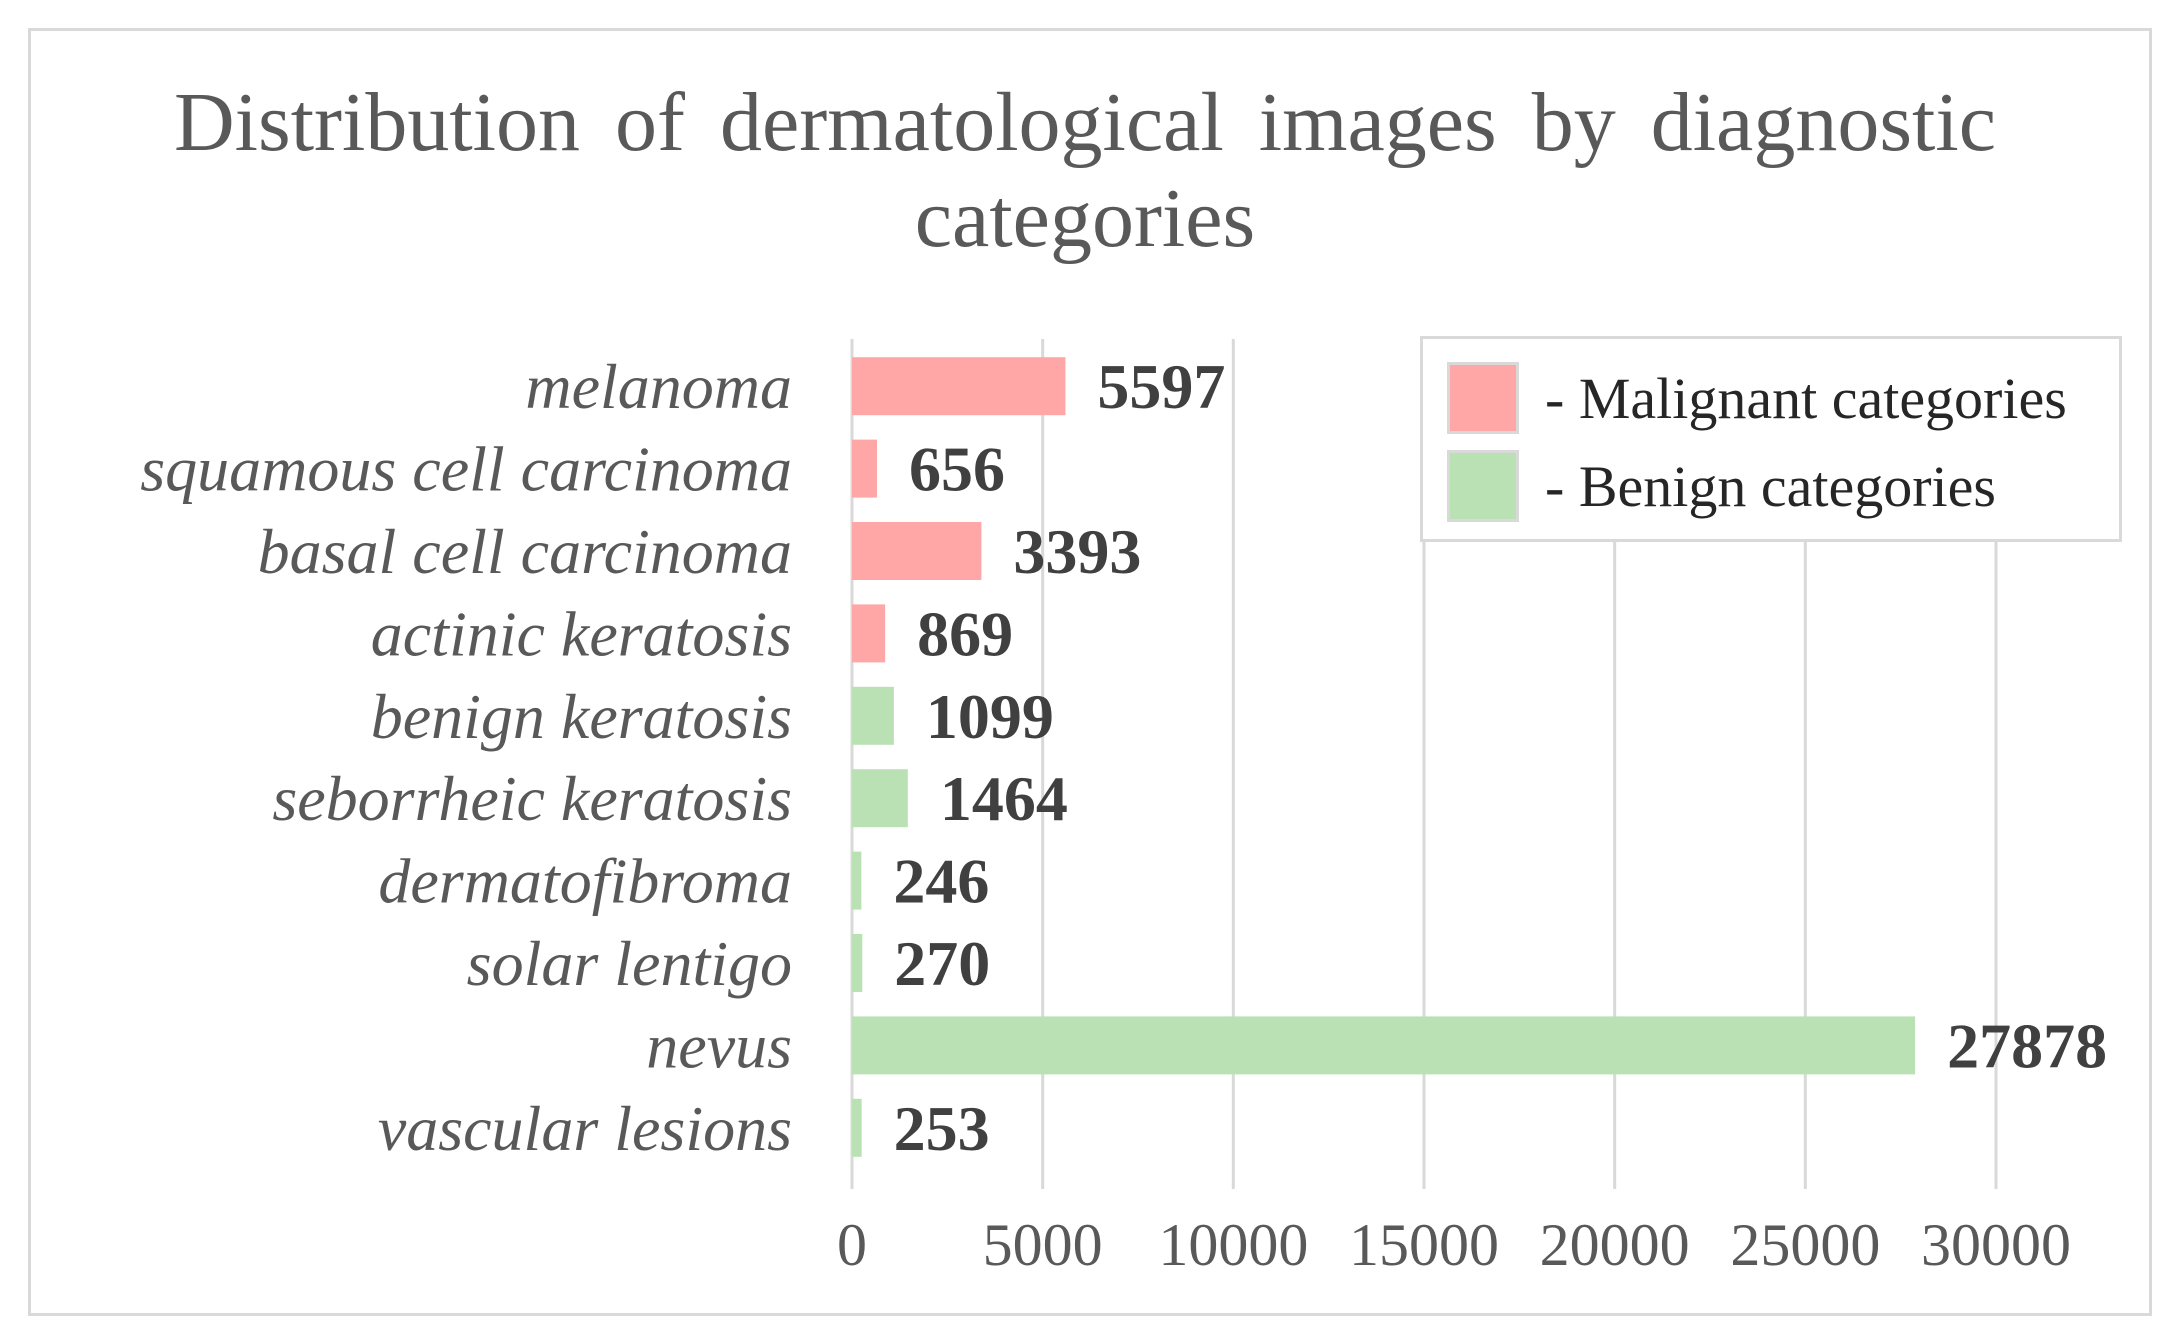  Describe the element at coordinates (1077, 551) in the screenshot. I see `value-label-basal-cell-carcinoma: 3393` at that location.